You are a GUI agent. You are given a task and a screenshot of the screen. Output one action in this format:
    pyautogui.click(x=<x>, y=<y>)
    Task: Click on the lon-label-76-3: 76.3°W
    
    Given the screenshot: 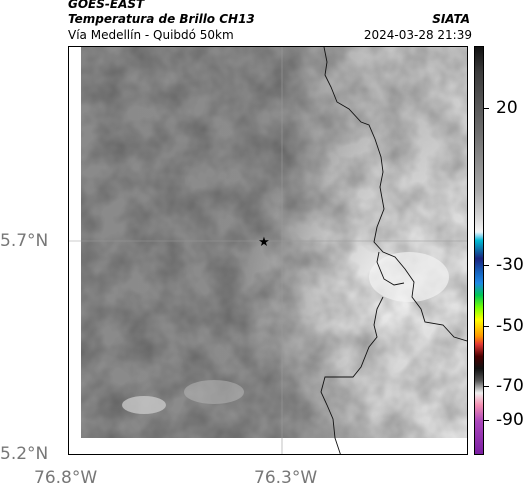 What is the action you would take?
    pyautogui.click(x=286, y=478)
    